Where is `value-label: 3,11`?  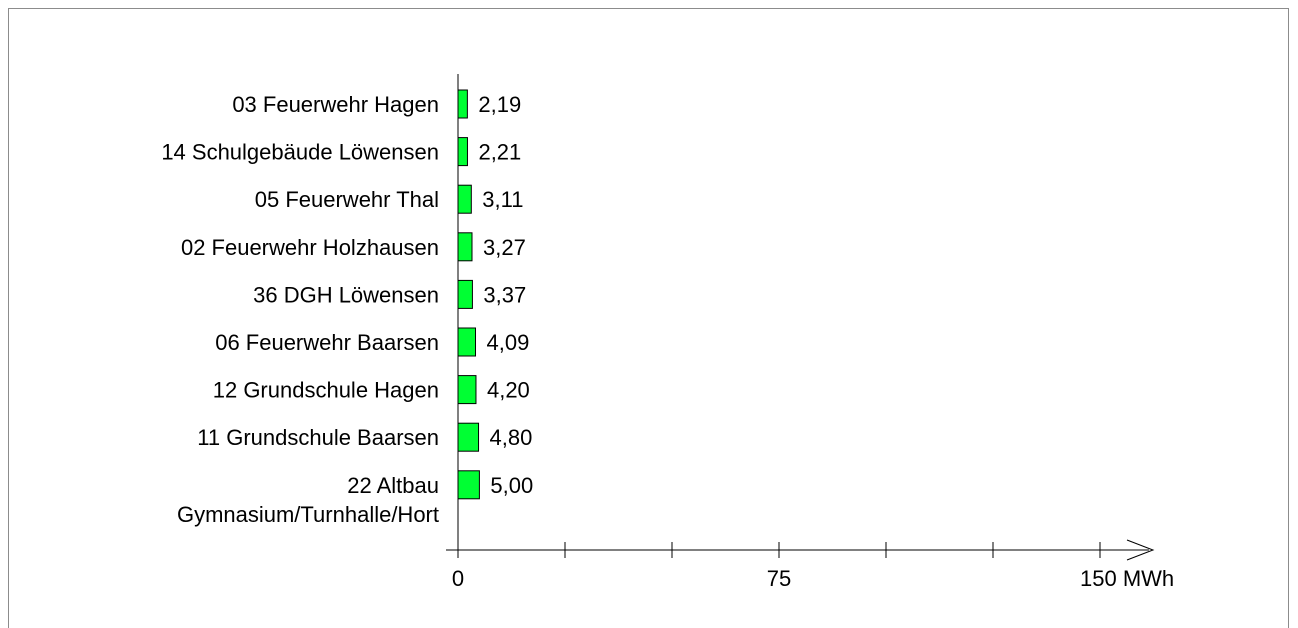
value-label: 3,11 is located at coordinates (502, 199).